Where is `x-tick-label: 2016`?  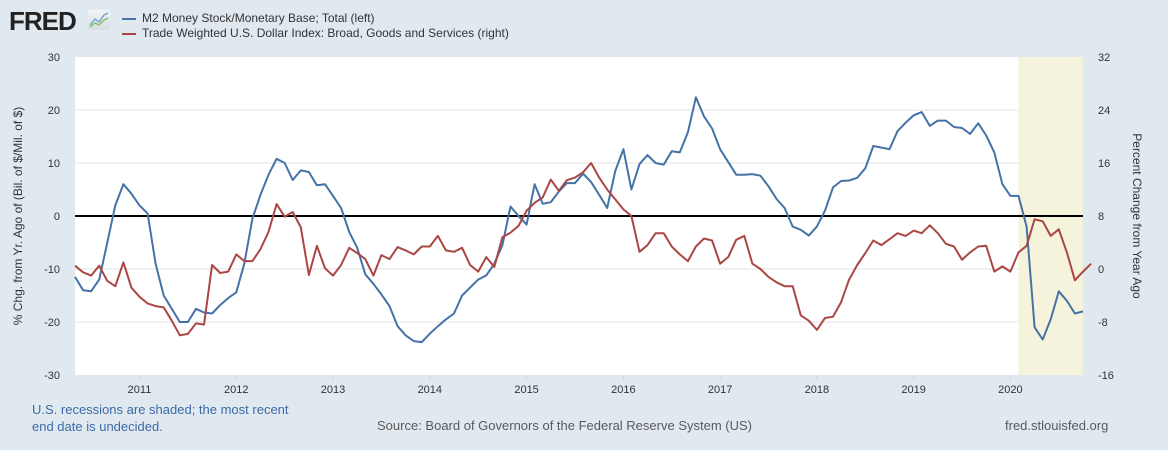
x-tick-label: 2016 is located at coordinates (623, 390).